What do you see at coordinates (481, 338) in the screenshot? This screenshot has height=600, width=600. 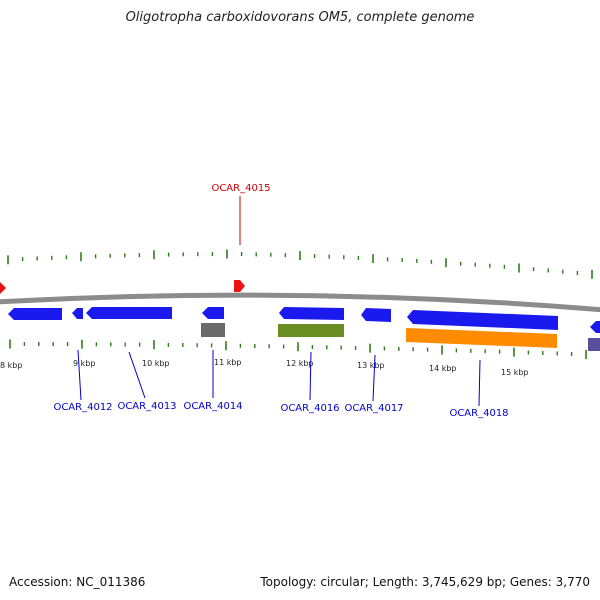 I see `gene-ocar4018-feature` at bounding box center [481, 338].